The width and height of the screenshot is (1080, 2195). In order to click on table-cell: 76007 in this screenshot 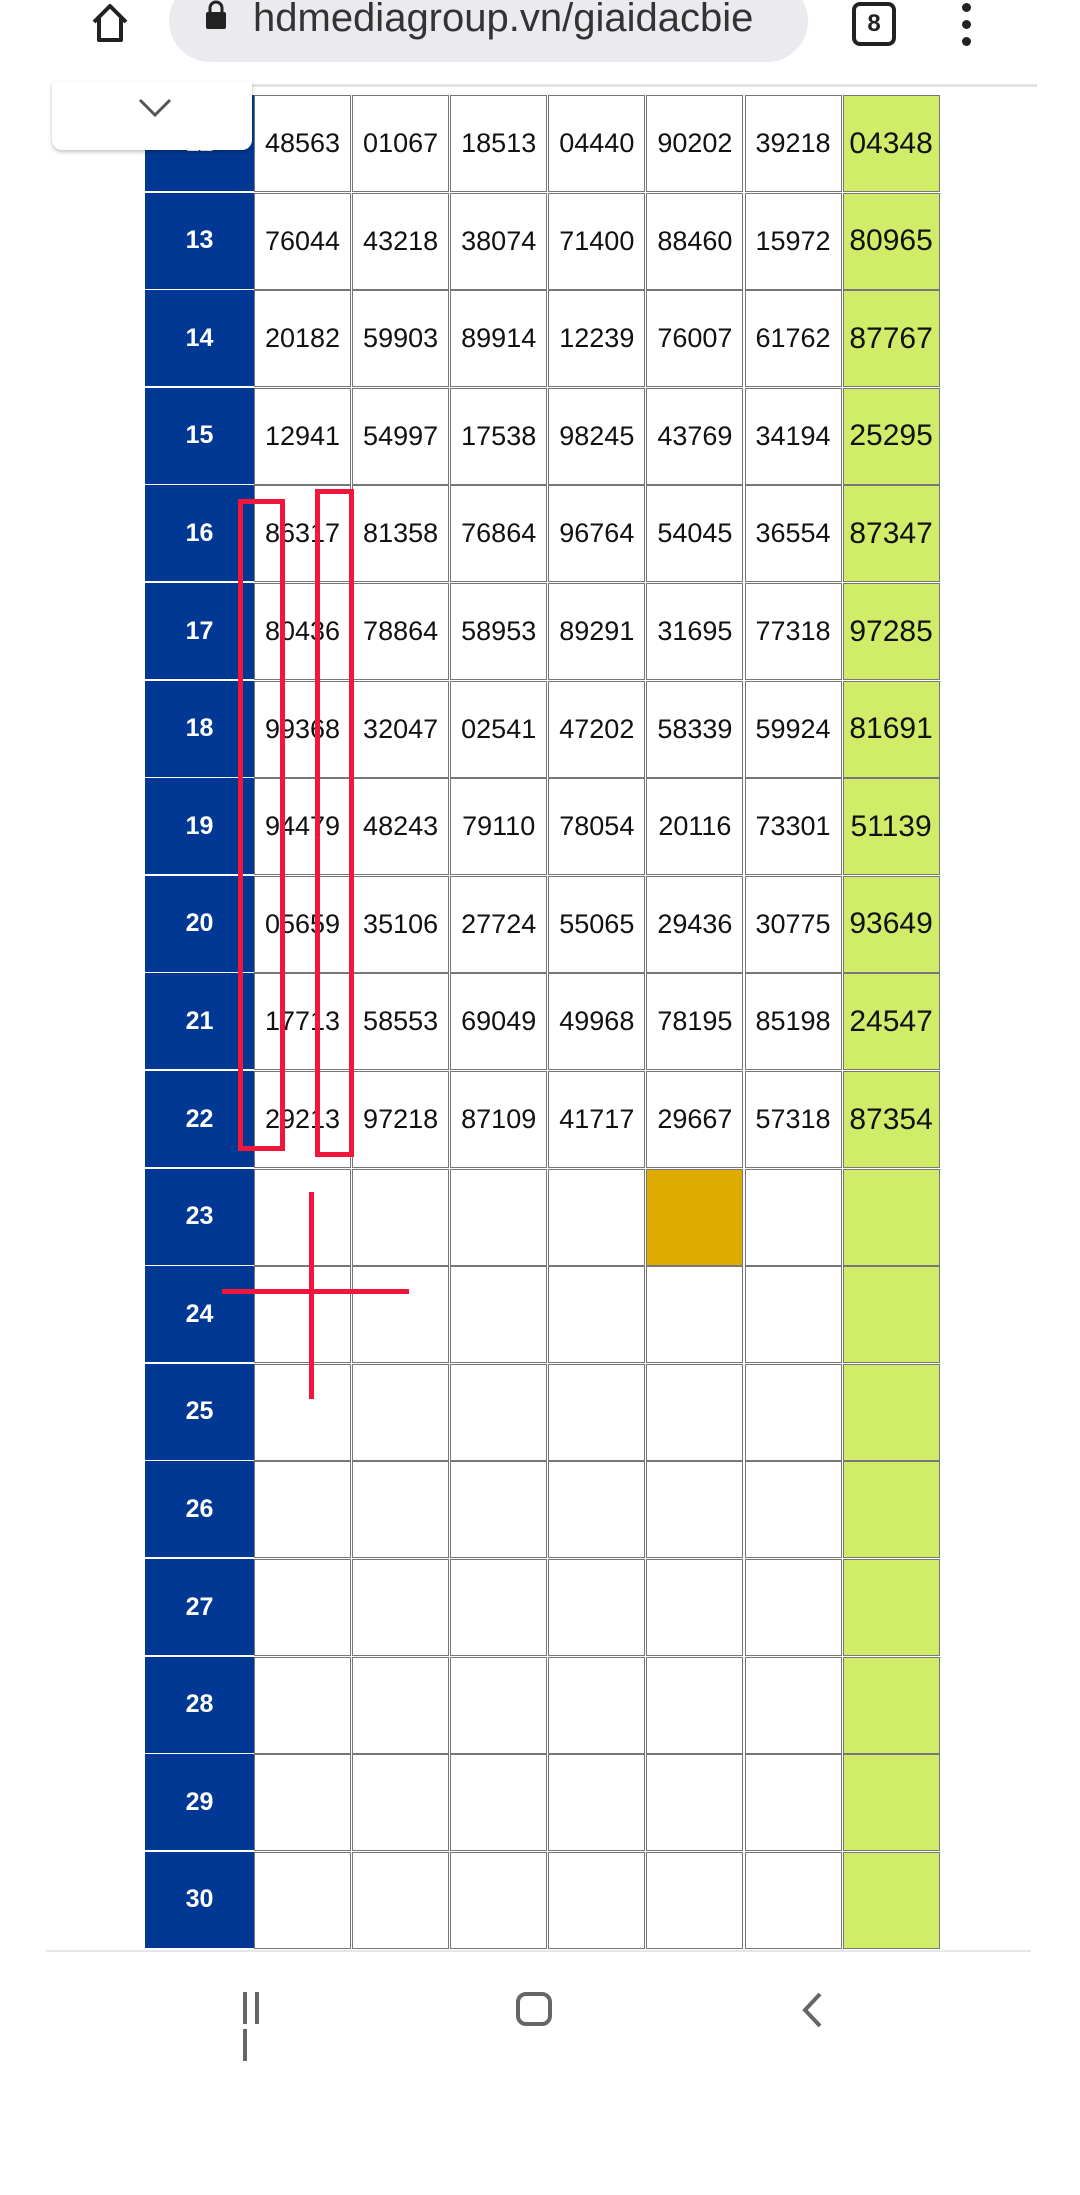, I will do `click(695, 339)`.